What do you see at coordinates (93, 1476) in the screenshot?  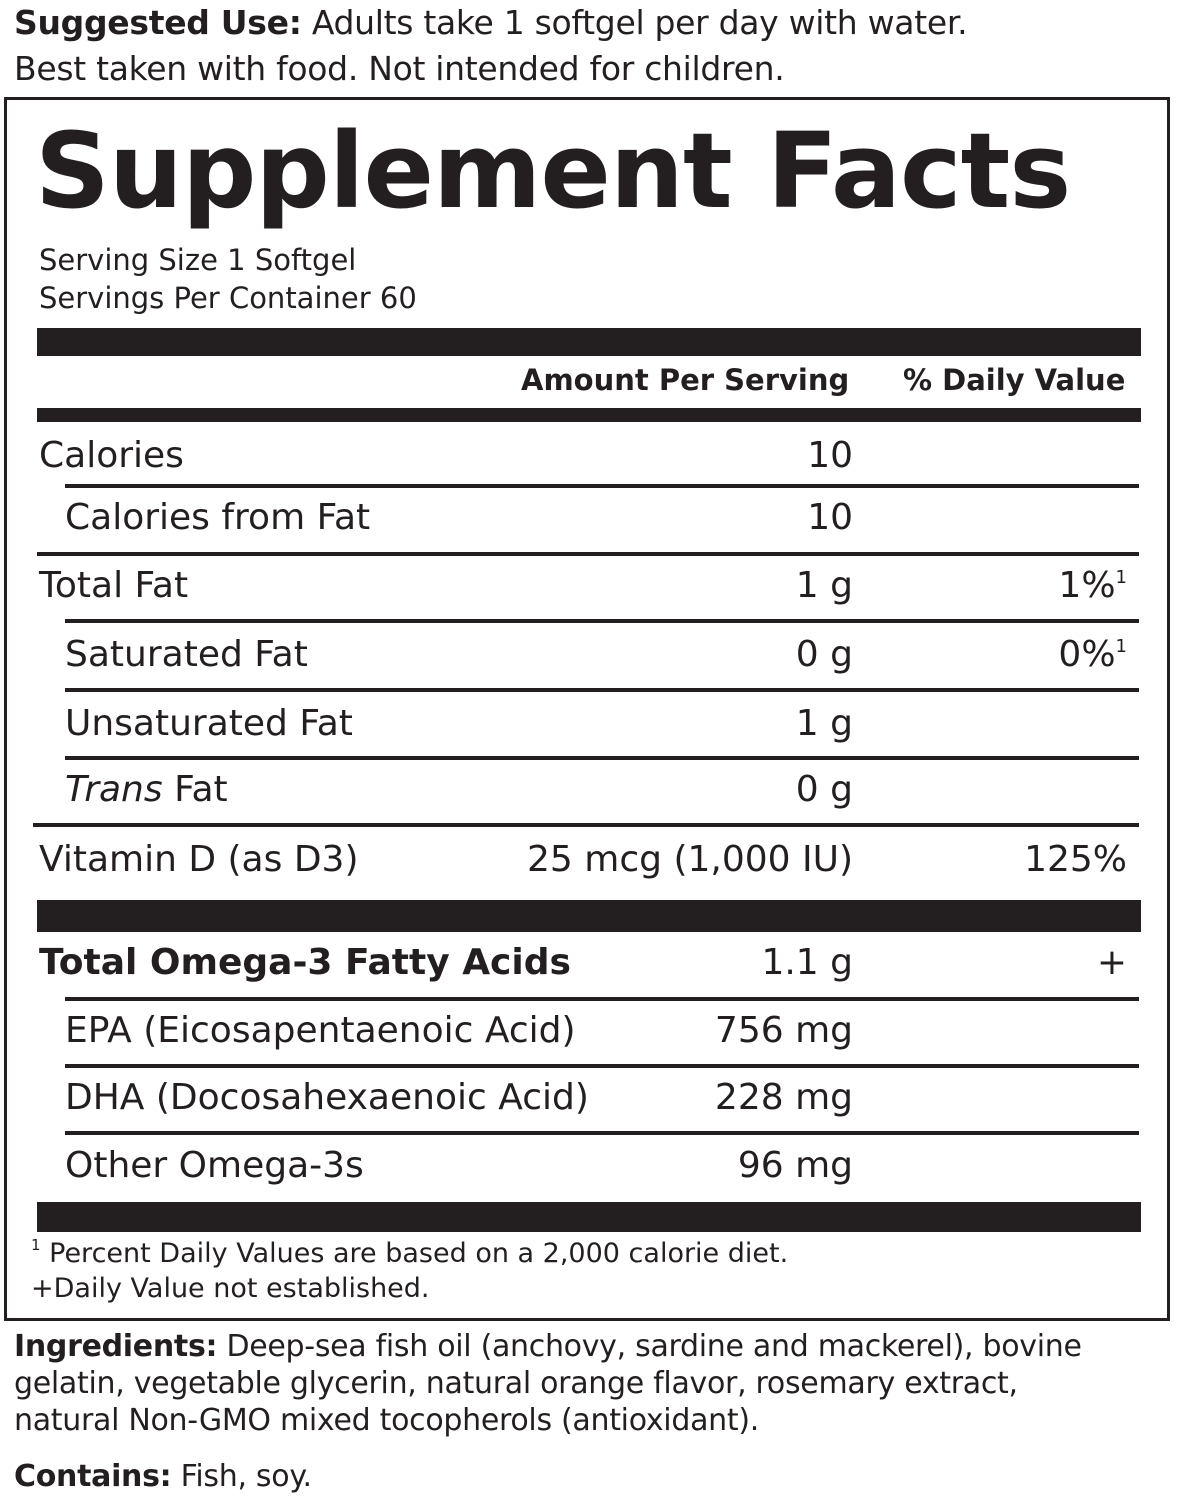 I see `contains-label: Contains:` at bounding box center [93, 1476].